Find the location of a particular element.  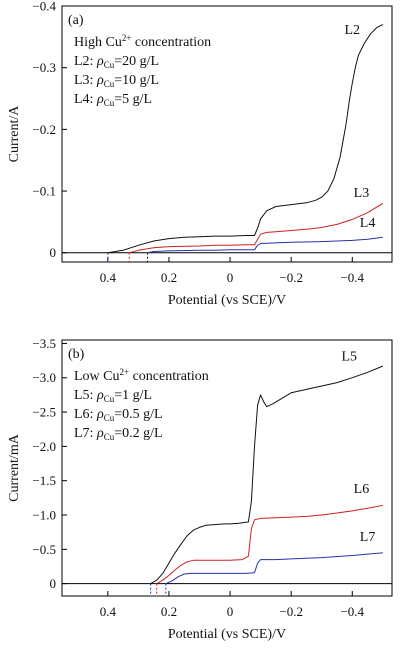

legend-entry: L2: ρCu=20 g/L is located at coordinates (116, 62).